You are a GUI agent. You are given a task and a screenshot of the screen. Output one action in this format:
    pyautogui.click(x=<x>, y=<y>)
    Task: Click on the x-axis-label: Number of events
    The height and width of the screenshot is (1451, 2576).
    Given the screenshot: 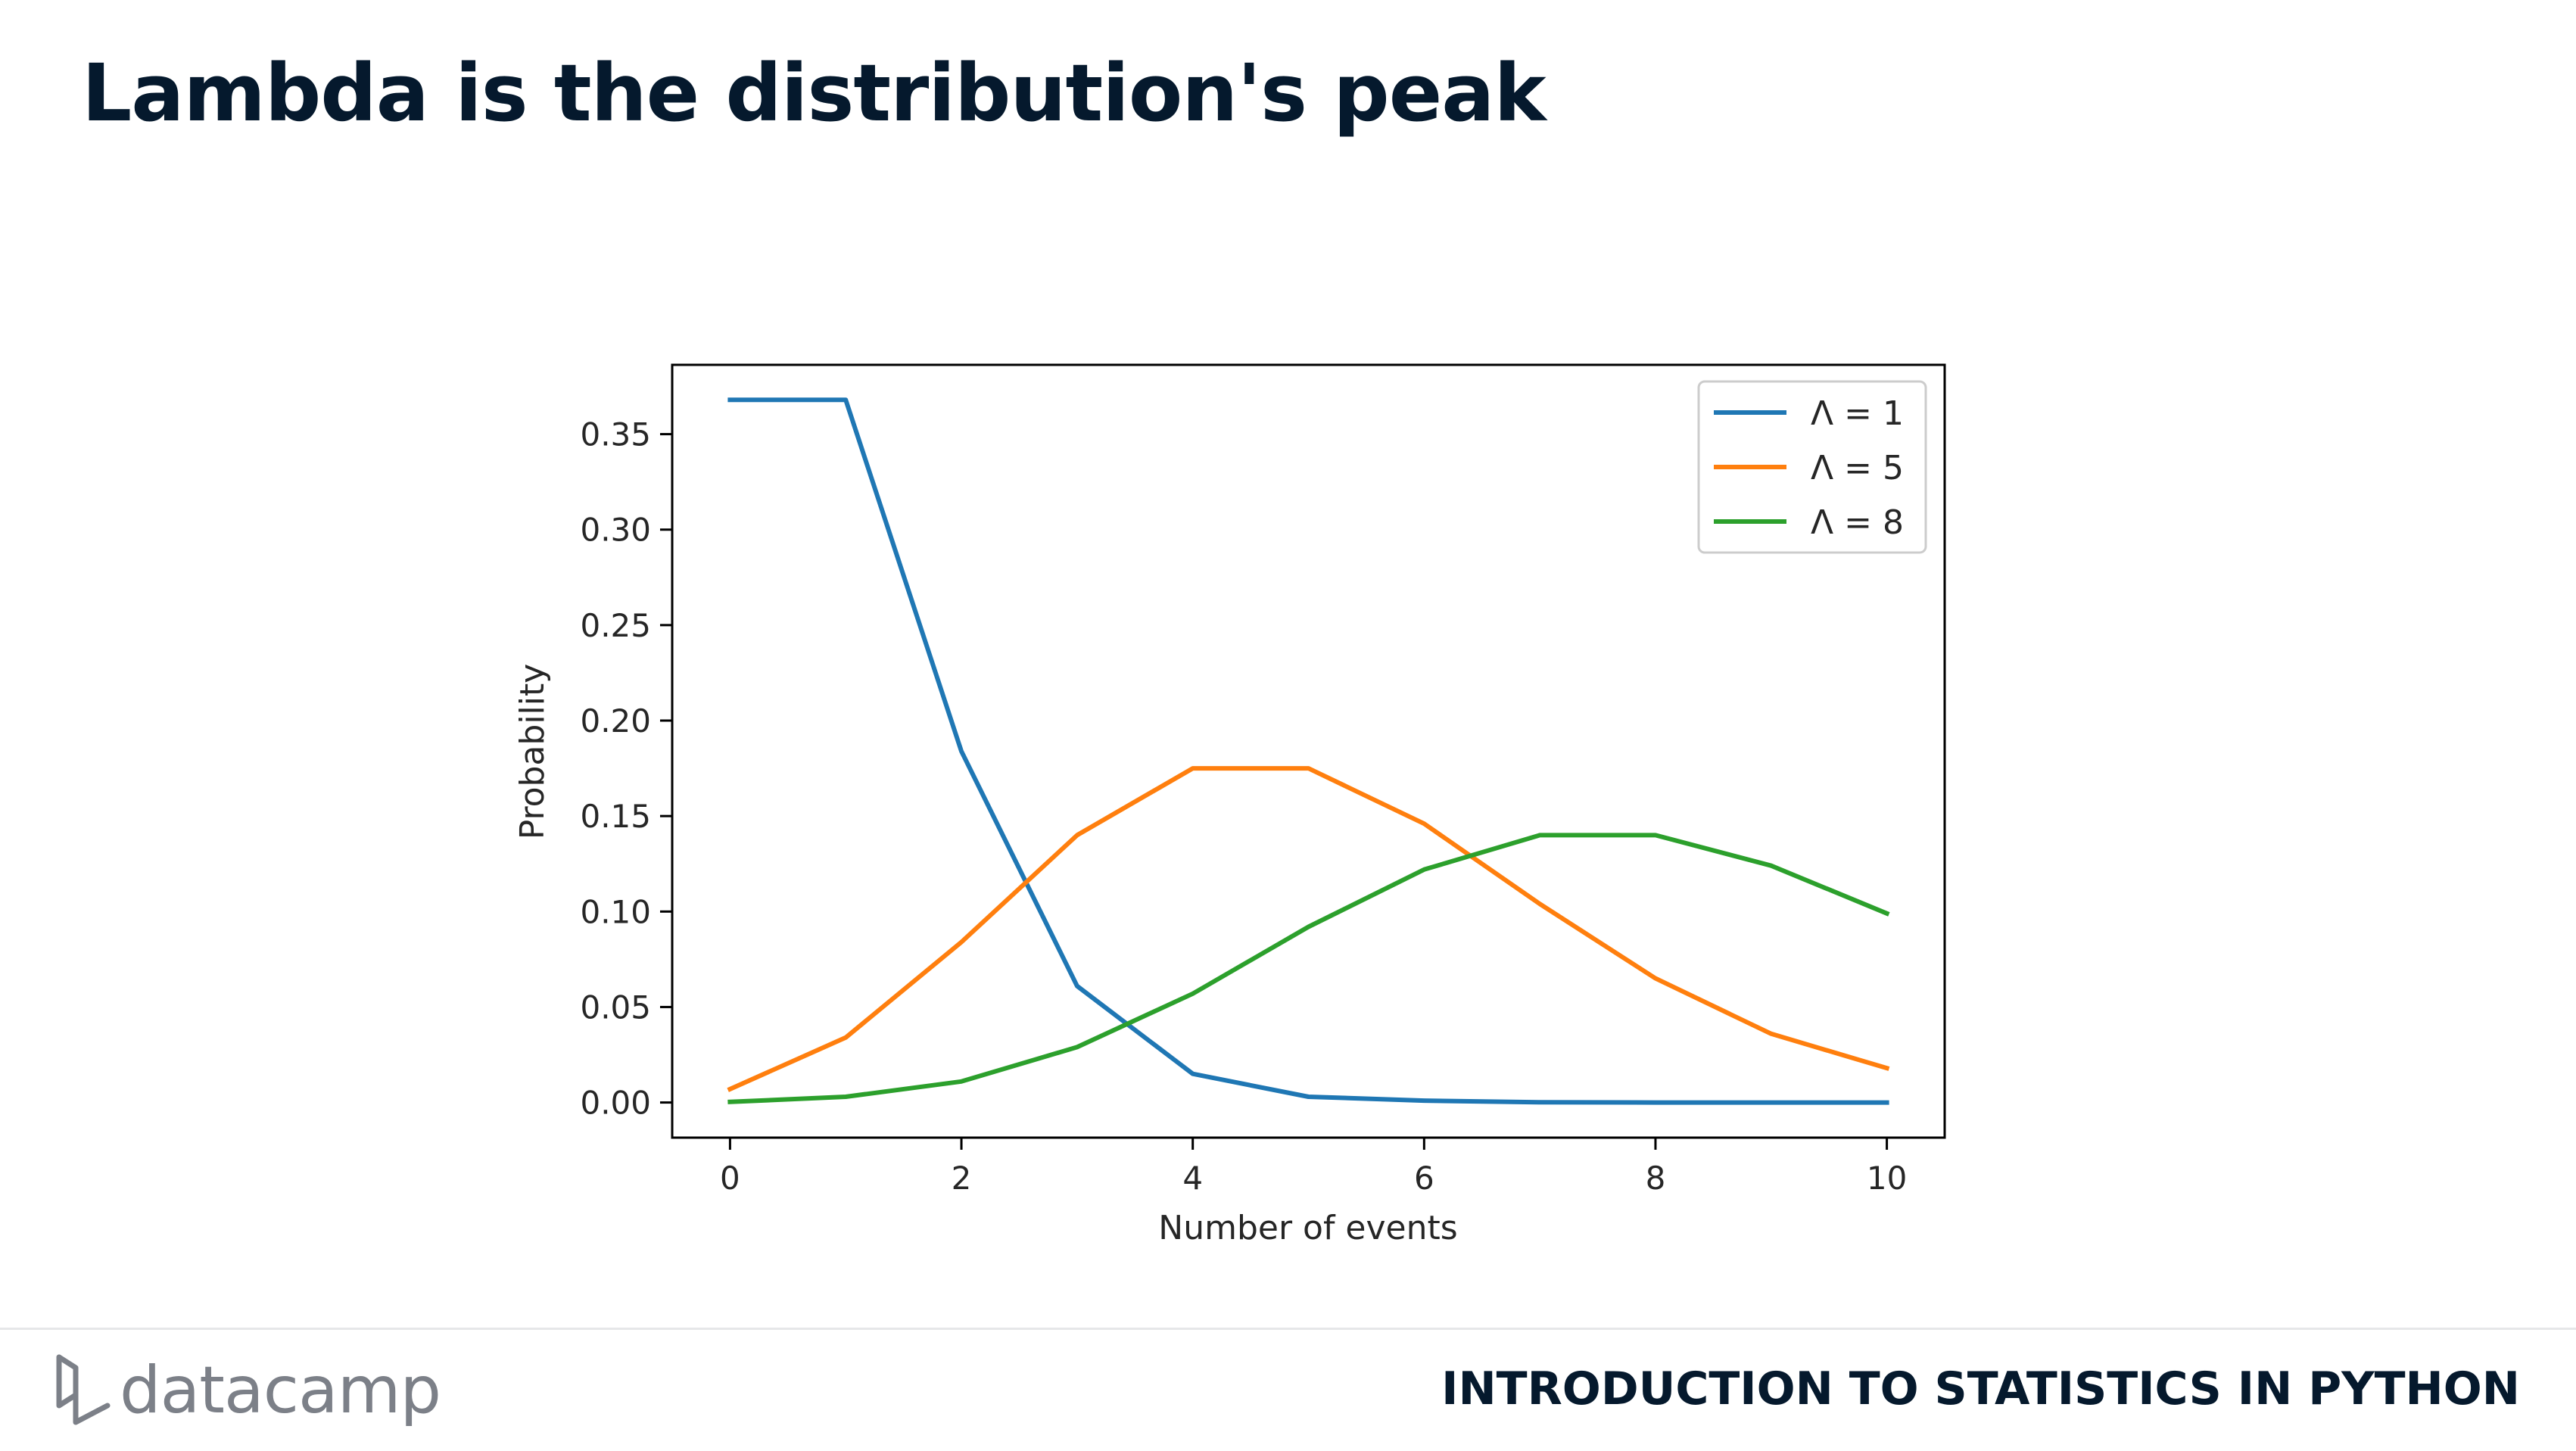 What is the action you would take?
    pyautogui.click(x=1307, y=1228)
    